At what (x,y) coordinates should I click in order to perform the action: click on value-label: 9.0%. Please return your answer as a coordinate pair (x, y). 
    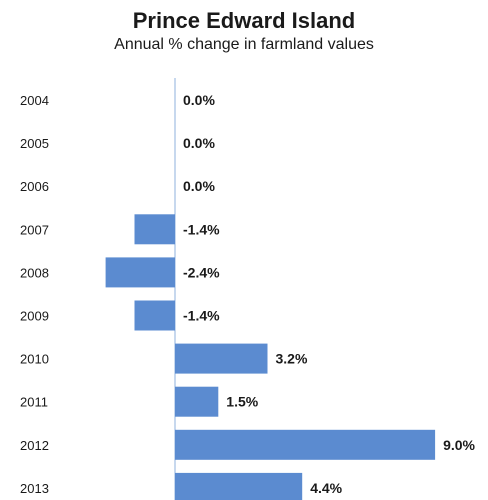
    Looking at the image, I should click on (459, 445).